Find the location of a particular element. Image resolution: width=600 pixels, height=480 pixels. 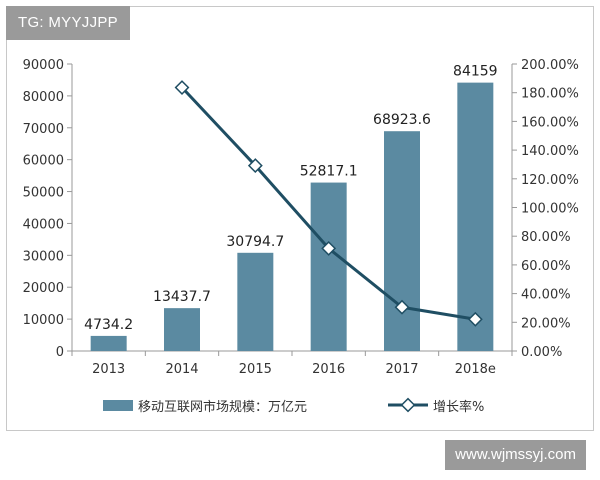

bar-data-label: 52817.1 is located at coordinates (329, 172).